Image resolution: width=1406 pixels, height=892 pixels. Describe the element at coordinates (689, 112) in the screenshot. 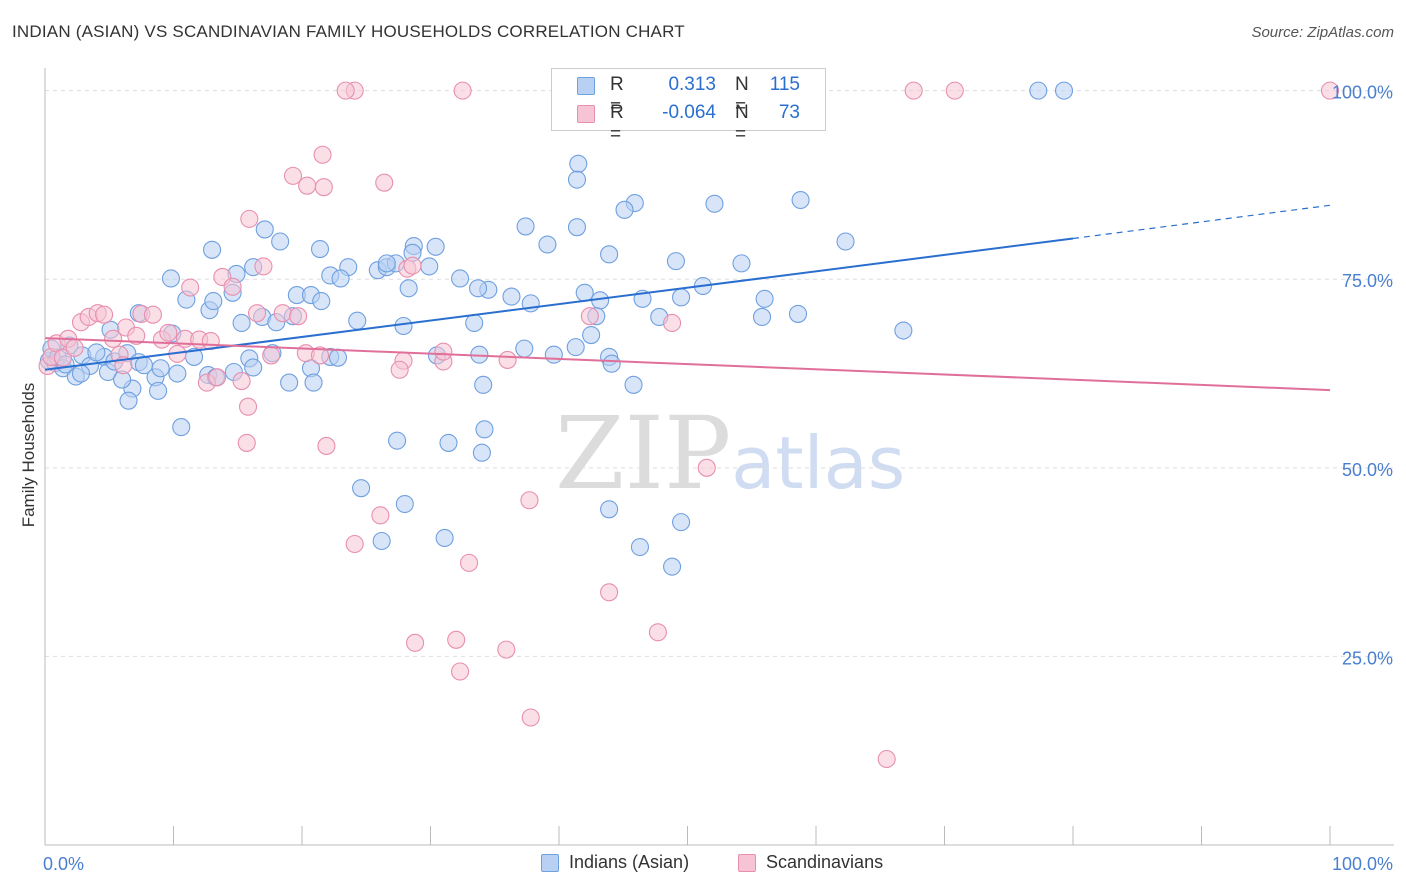

I see `r-value: -0.064` at that location.